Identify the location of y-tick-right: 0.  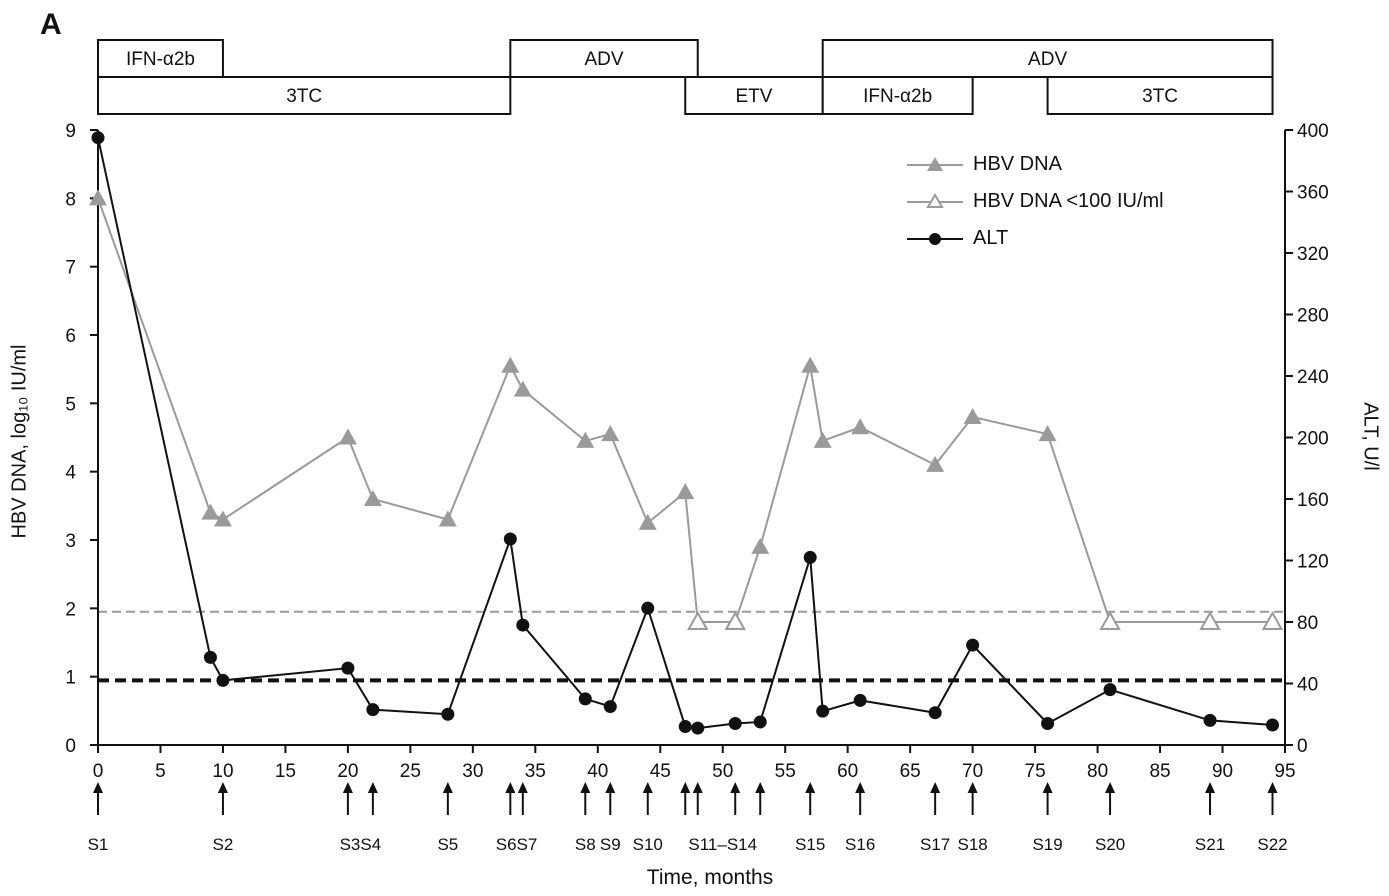
(1296, 746).